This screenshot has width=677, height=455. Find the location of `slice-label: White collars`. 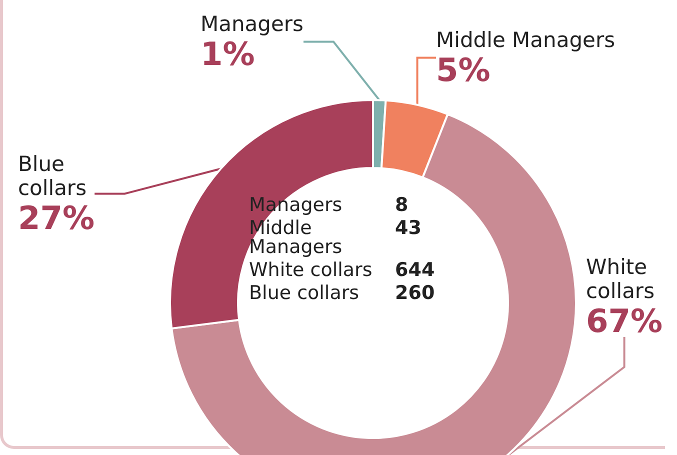

slice-label: White collars is located at coordinates (620, 279).